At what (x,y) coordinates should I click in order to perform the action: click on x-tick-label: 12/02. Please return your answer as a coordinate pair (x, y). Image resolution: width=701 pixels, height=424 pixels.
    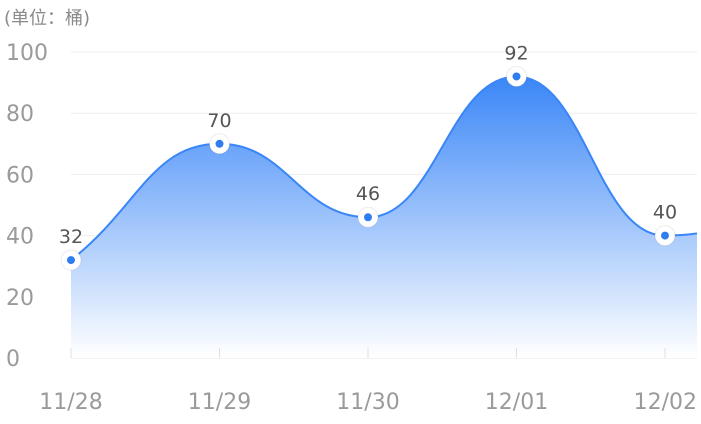
    Looking at the image, I should click on (665, 402).